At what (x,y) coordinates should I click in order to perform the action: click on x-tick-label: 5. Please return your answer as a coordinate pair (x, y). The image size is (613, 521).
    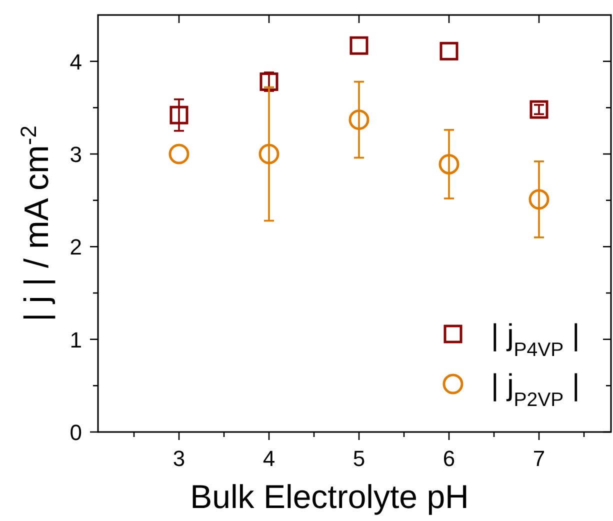
    Looking at the image, I should click on (359, 458).